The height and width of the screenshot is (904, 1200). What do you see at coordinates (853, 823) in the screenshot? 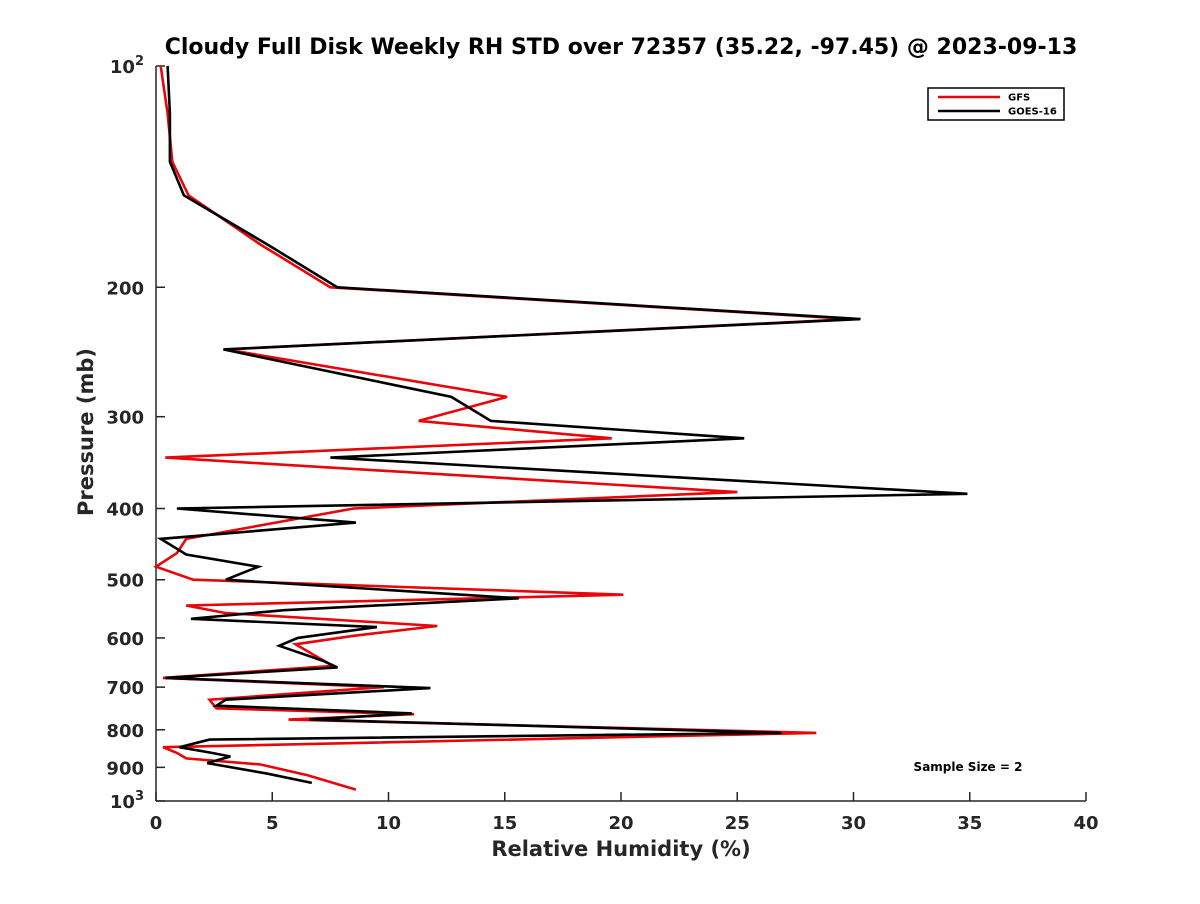
I see `x-tick-label: 30` at bounding box center [853, 823].